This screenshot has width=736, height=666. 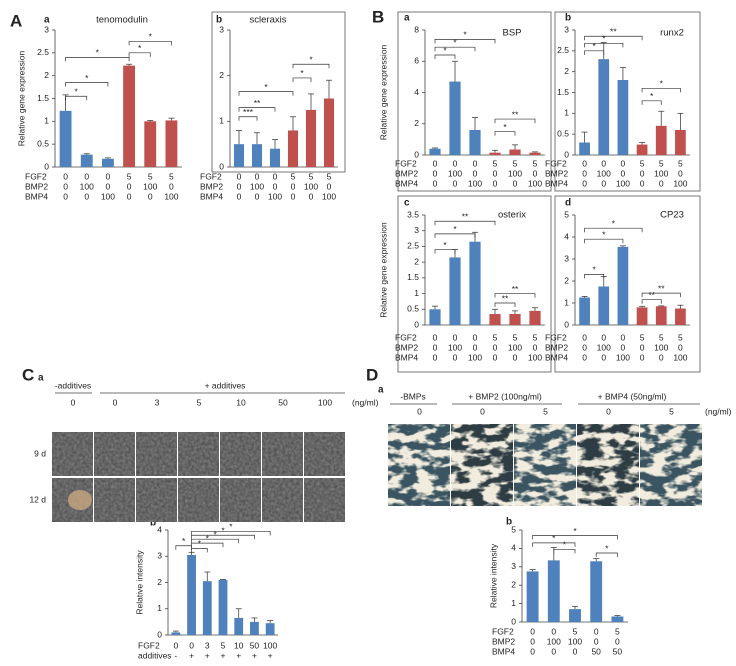 What do you see at coordinates (563, 133) in the screenshot?
I see `y-tick-label: 0.5` at bounding box center [563, 133].